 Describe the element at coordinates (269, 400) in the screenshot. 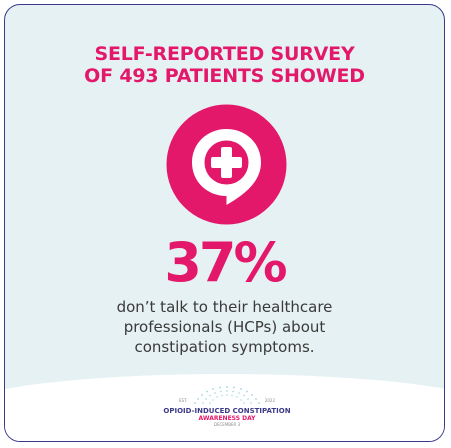

I see `logo-year-label: 2022` at that location.